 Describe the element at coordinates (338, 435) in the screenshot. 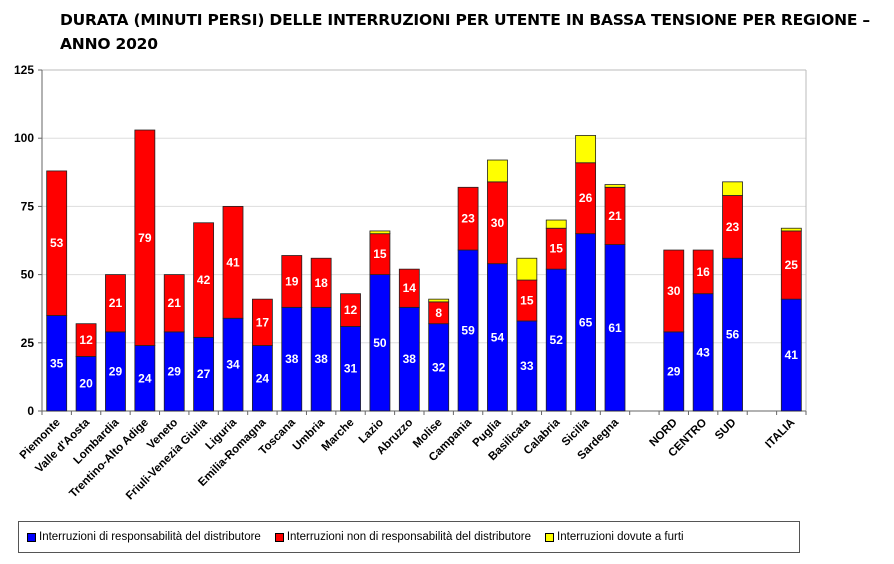

I see `x-tick-label: Marche` at that location.